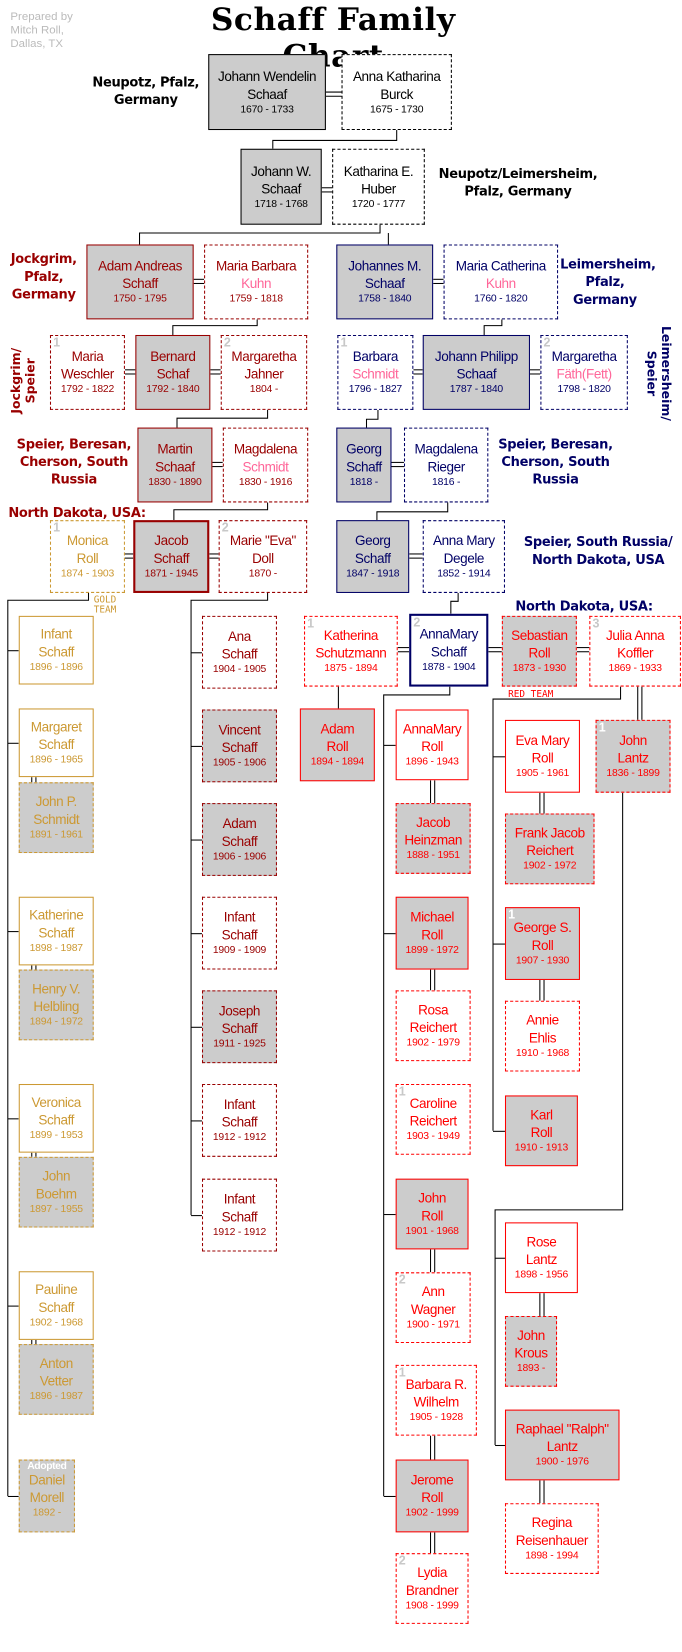 The width and height of the screenshot is (682, 1652). Describe the element at coordinates (635, 651) in the screenshot. I see `person-box-julia: 3 Julia Anna Koffler 1869 - 1933` at that location.